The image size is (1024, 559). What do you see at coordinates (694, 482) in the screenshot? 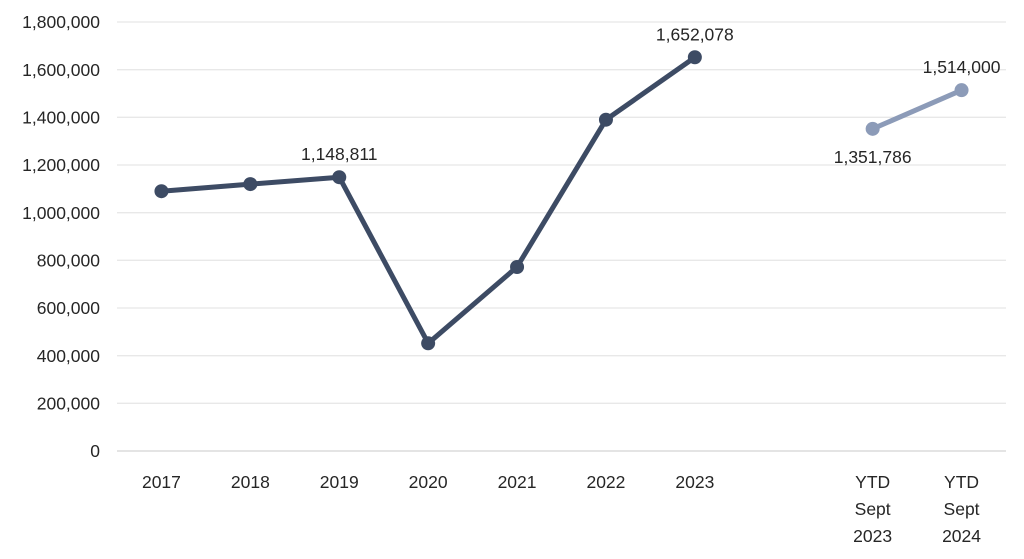
I see `x-tick-label: 2023` at bounding box center [694, 482].